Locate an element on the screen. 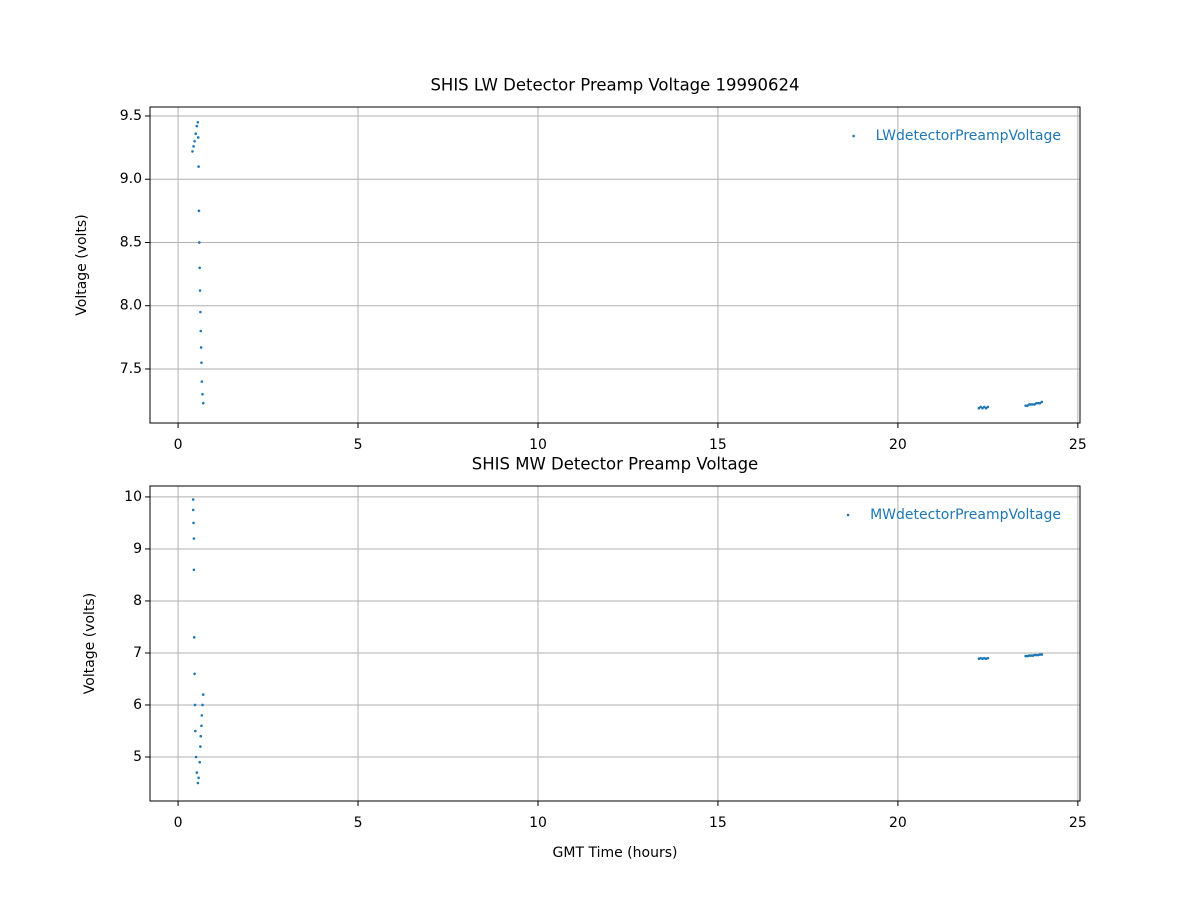 The image size is (1200, 900). x-axis-label: GMT Time (hours) is located at coordinates (615, 853).